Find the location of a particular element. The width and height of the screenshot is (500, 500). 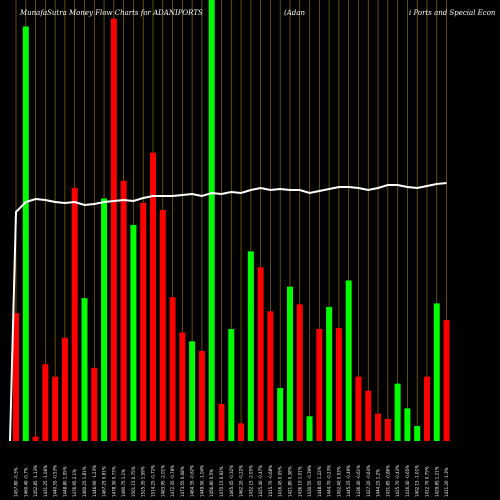

x-tick-label: 1412.70 0.75% is located at coordinates (426, 481).